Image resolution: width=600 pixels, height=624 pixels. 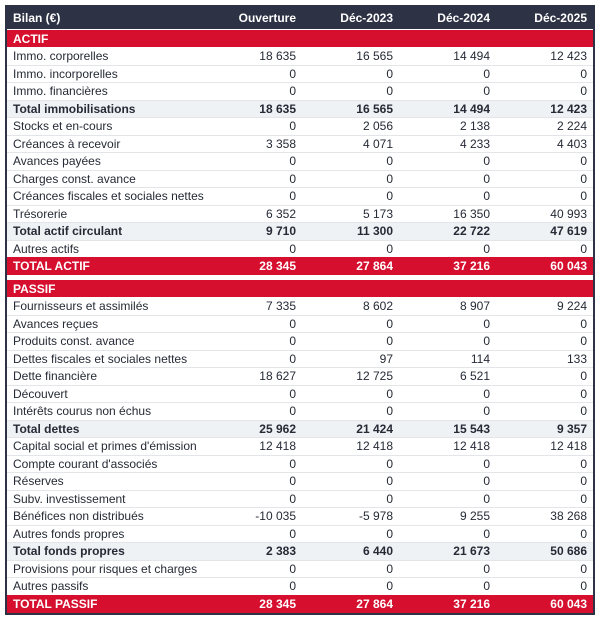 I want to click on table-row: Créances à recevoir 3 358 4 071 4 233 4 403, so click(x=300, y=143).